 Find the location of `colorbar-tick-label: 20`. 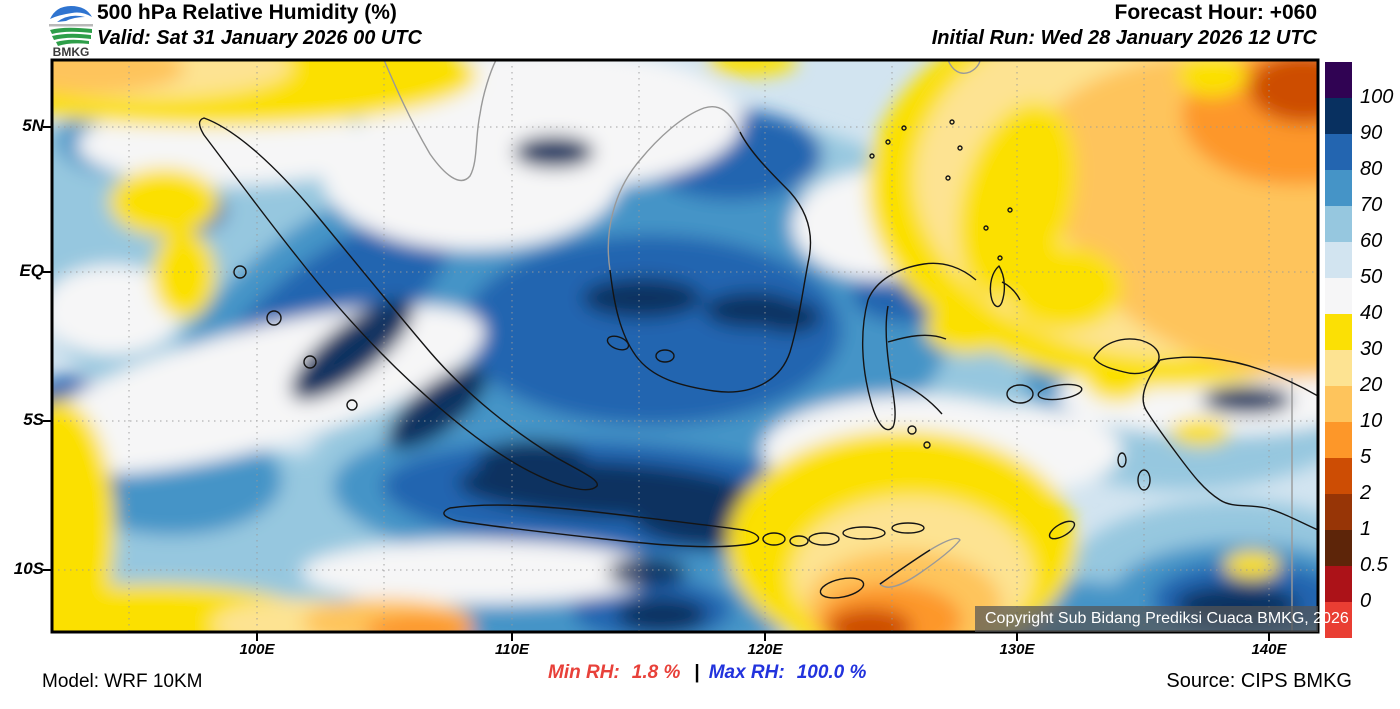

colorbar-tick-label: 20 is located at coordinates (1371, 385).